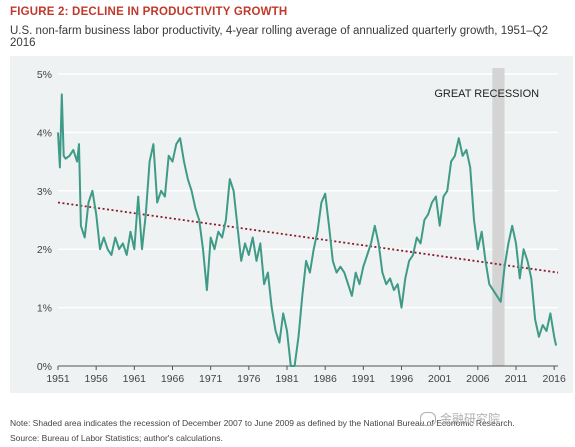 This screenshot has width=575, height=447. I want to click on x-tick-label: 1996, so click(402, 379).